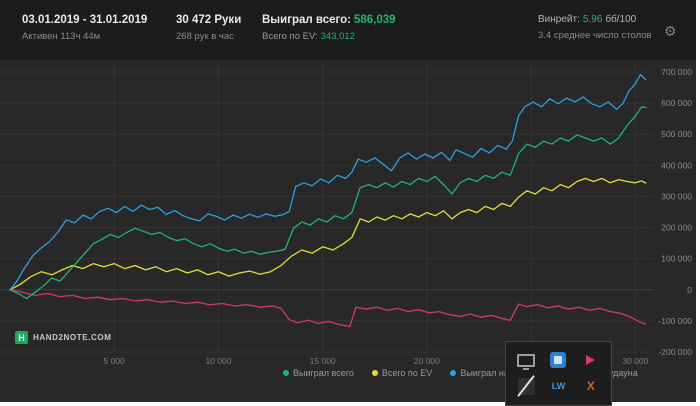 This screenshot has height=406, width=700. I want to click on system-tray-overflow: LW X, so click(558, 373).